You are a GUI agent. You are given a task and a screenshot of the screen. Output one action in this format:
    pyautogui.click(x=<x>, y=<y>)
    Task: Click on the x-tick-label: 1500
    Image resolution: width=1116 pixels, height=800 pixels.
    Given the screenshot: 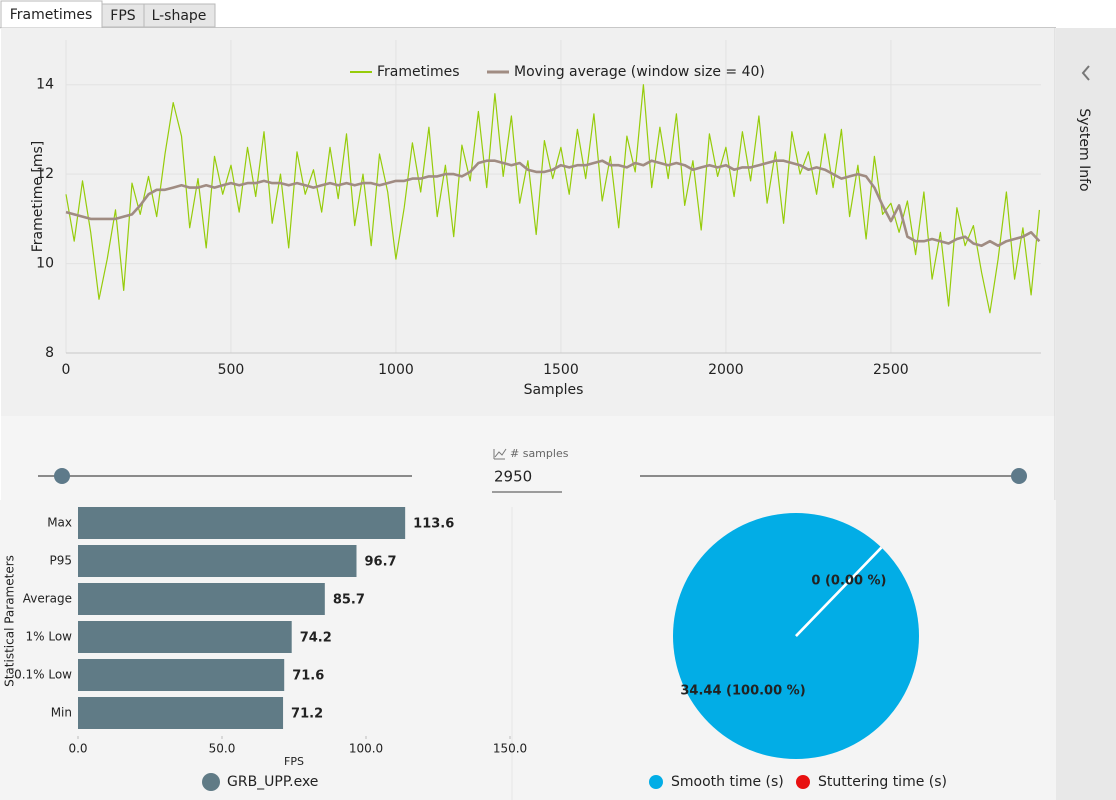 What is the action you would take?
    pyautogui.click(x=561, y=370)
    